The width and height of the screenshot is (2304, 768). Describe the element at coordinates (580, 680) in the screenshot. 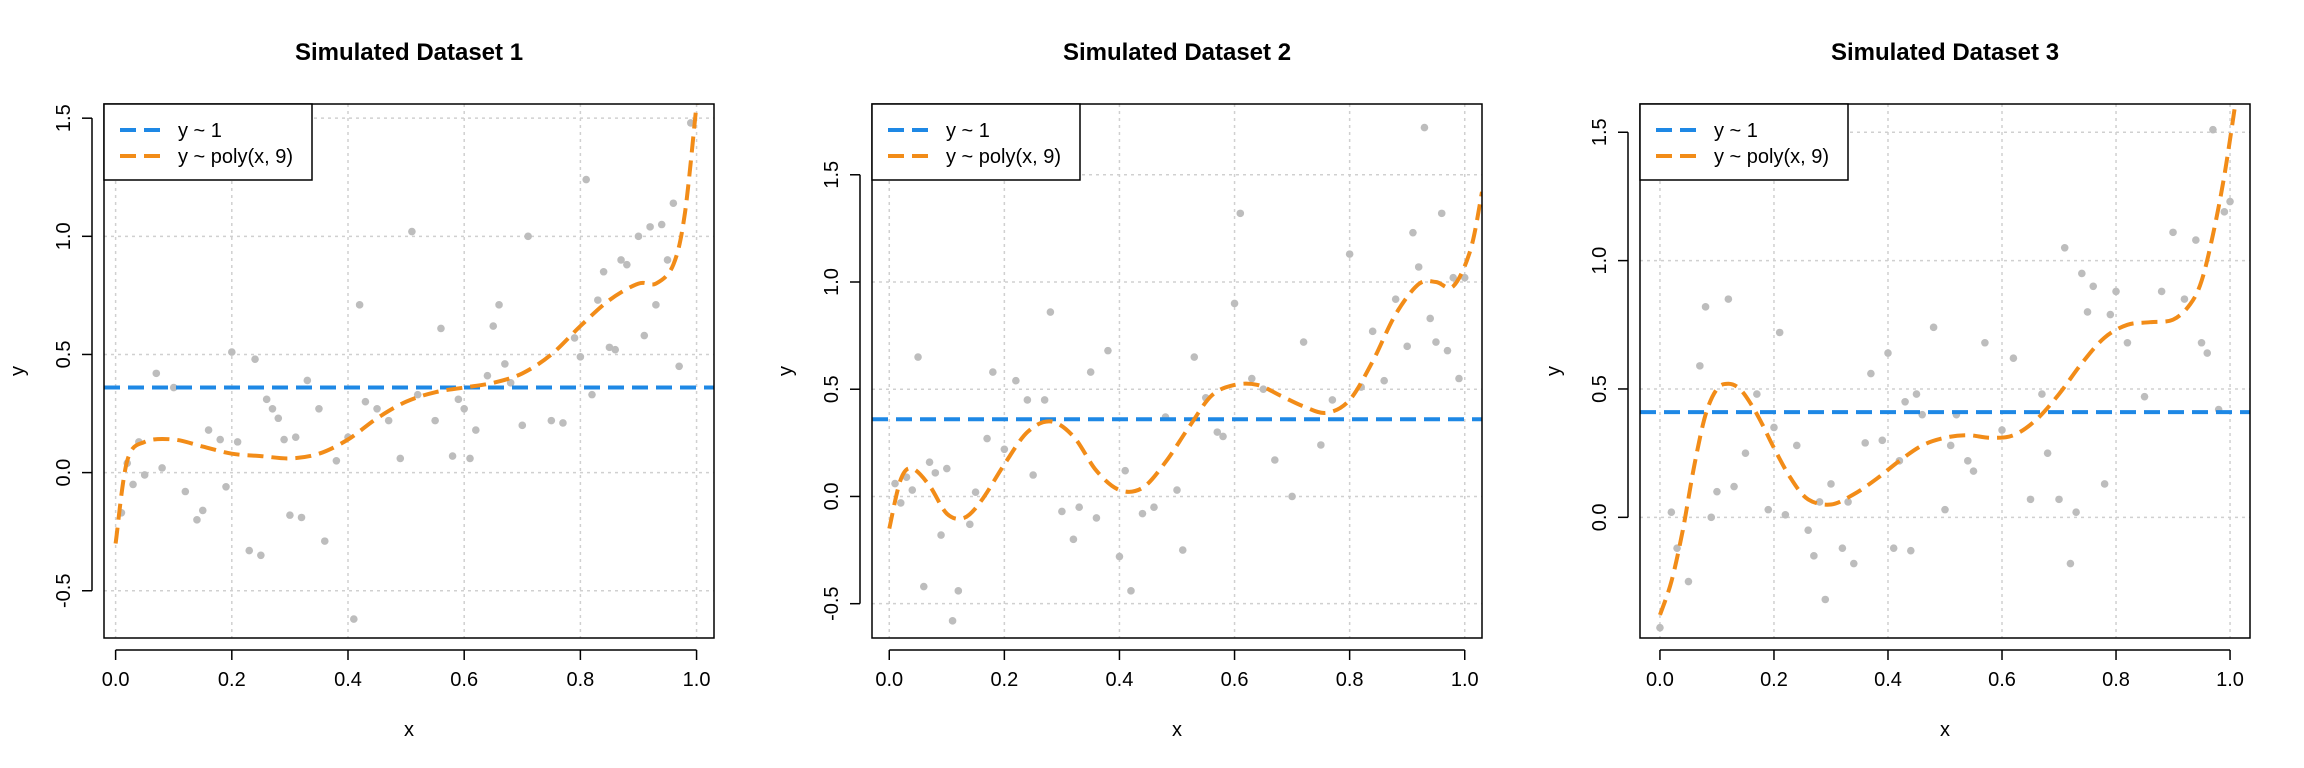

I see `x-tick-label: 0.8` at that location.